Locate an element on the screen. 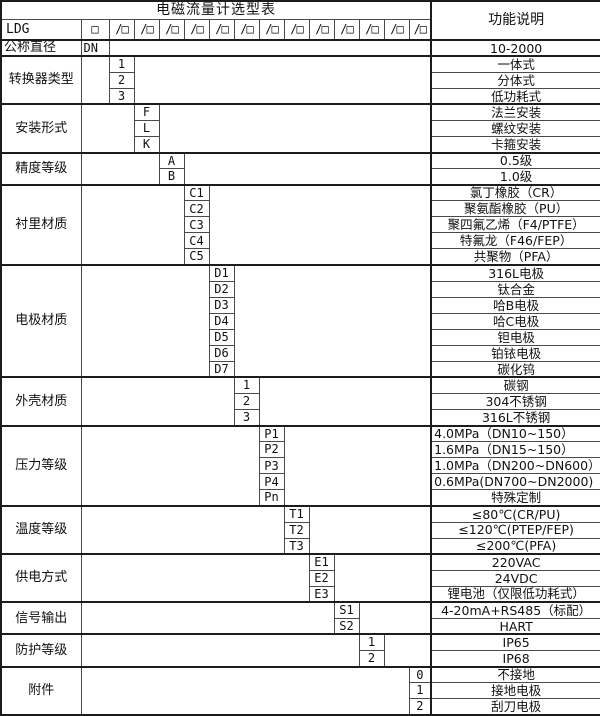 Image resolution: width=600 pixels, height=716 pixels. option-desc: ≤120℃(PTEP/FEP) is located at coordinates (515, 530).